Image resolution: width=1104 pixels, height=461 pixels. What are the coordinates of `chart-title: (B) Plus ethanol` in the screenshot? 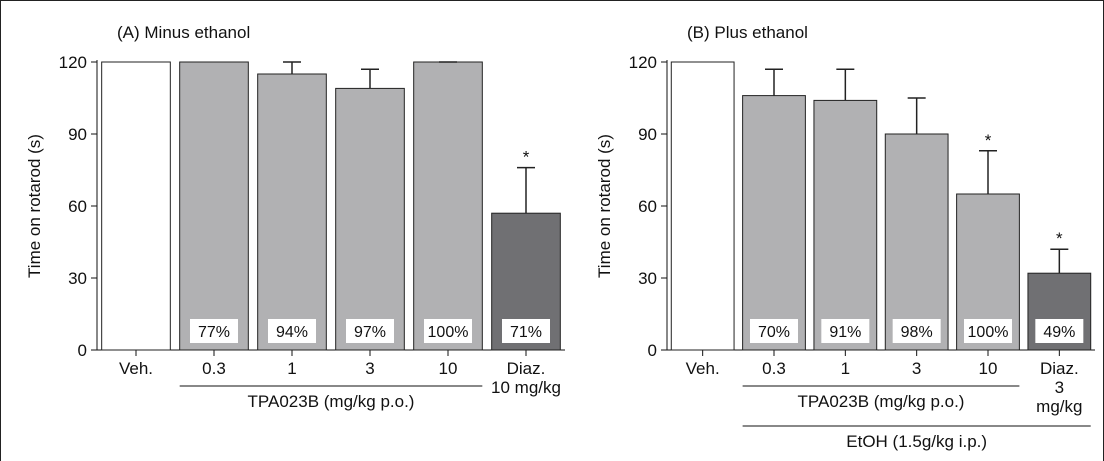 It's located at (747, 32).